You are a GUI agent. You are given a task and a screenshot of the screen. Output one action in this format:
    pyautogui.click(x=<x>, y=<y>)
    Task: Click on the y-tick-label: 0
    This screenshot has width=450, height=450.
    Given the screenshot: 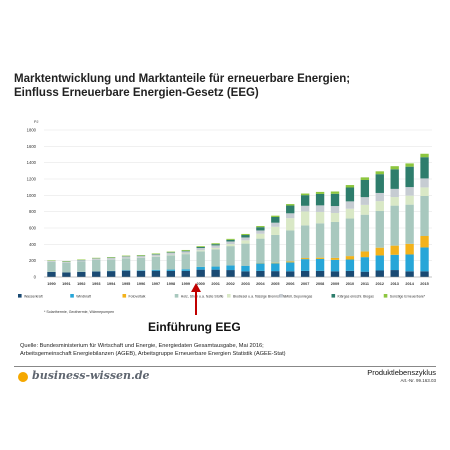 What is the action you would take?
    pyautogui.click(x=35, y=277)
    